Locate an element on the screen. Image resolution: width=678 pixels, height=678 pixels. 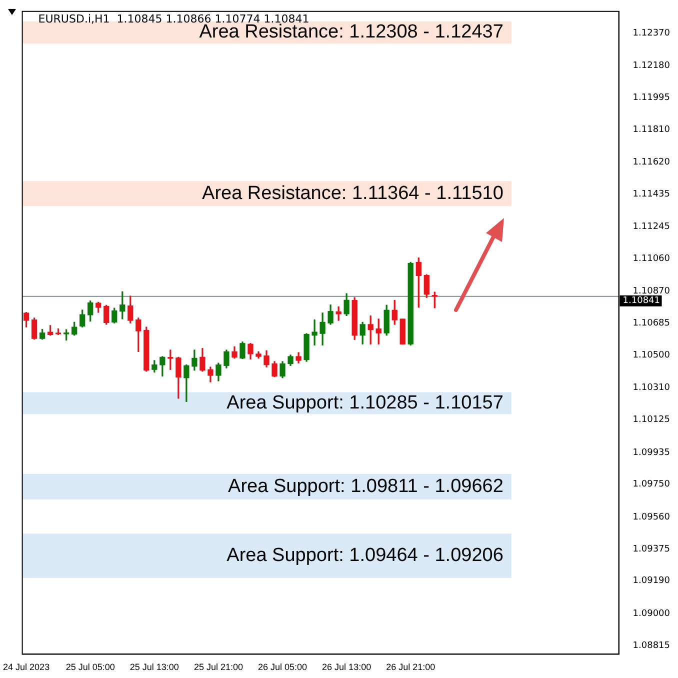
x-tick-label: 26 Jul 21:00 is located at coordinates (411, 667).